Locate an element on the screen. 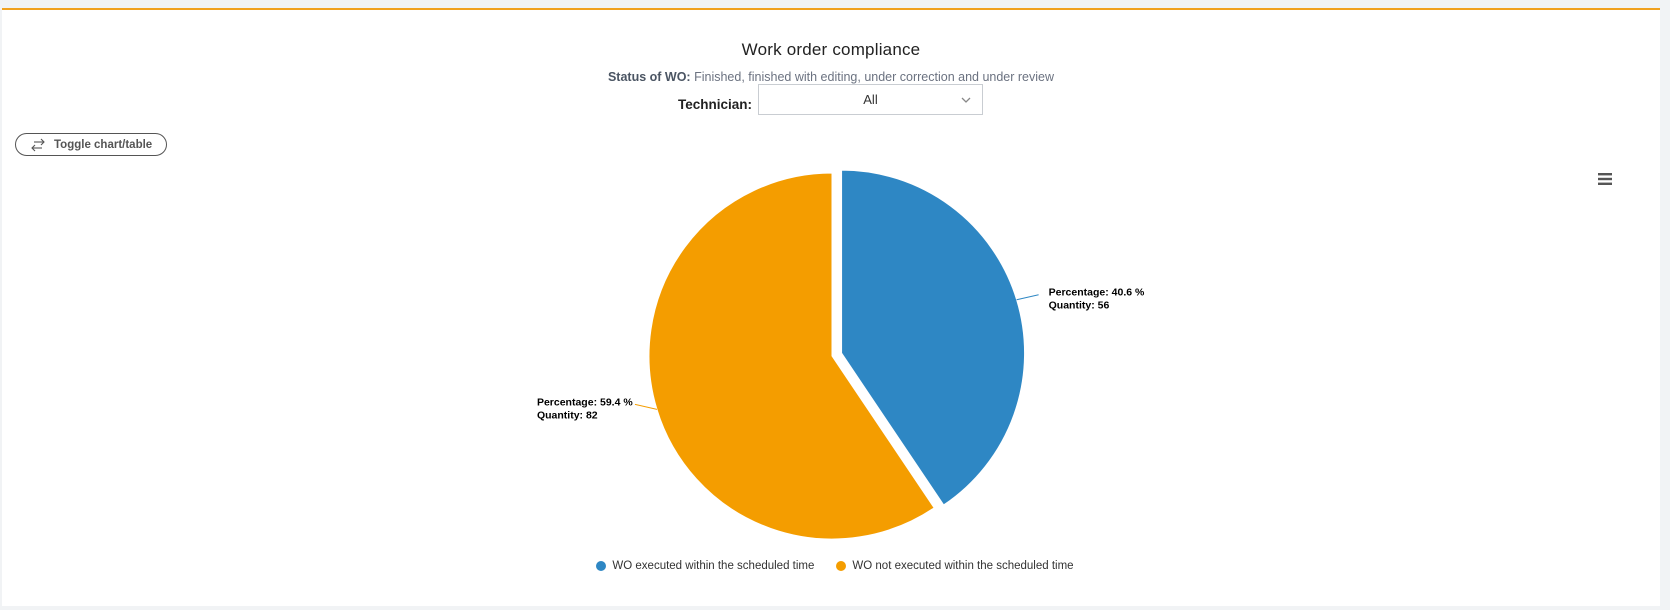 This screenshot has width=1670, height=610. technician-select: All is located at coordinates (870, 99).